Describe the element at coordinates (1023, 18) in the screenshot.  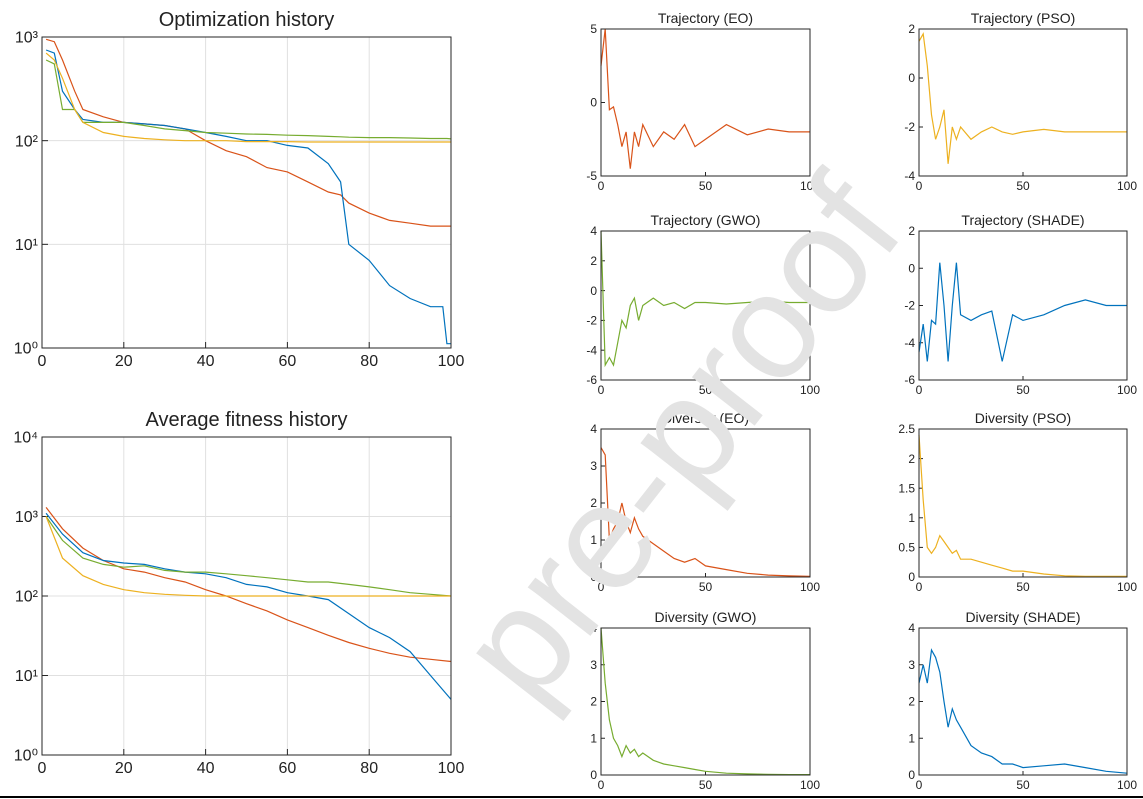
I see `chart-title: Trajectory (PSO)` at that location.